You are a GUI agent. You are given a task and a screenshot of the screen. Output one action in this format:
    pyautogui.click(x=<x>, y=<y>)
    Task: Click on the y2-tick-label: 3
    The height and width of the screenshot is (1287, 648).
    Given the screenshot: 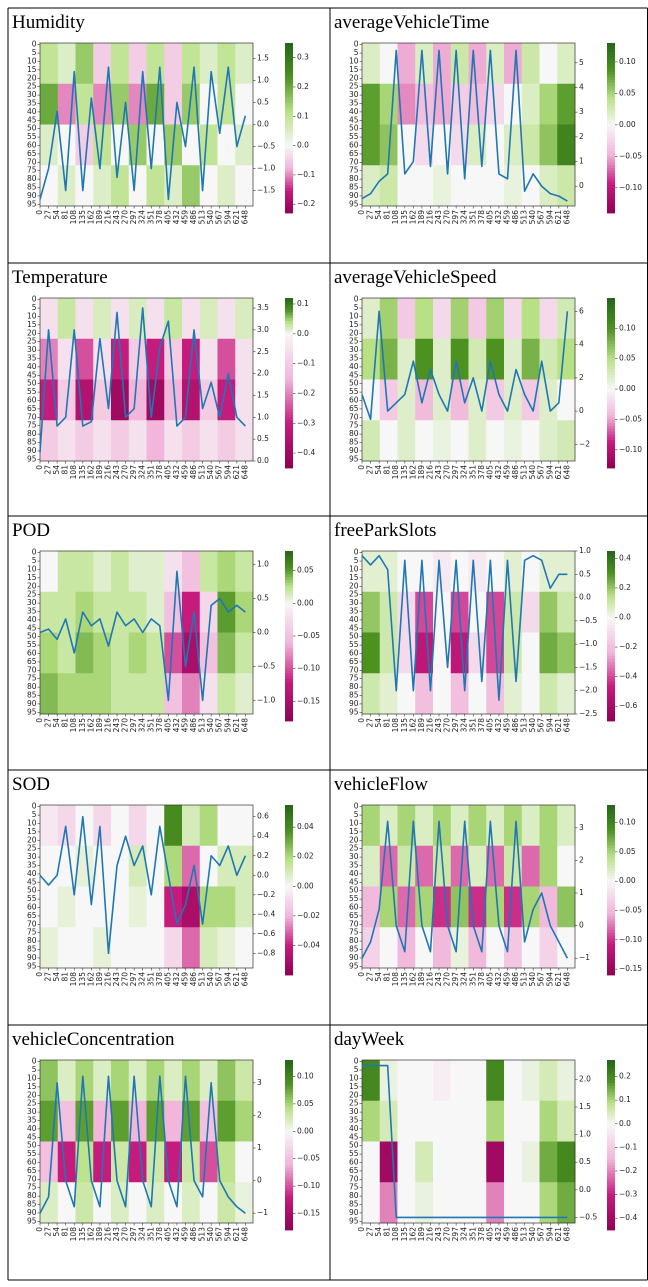 What is the action you would take?
    pyautogui.click(x=581, y=111)
    